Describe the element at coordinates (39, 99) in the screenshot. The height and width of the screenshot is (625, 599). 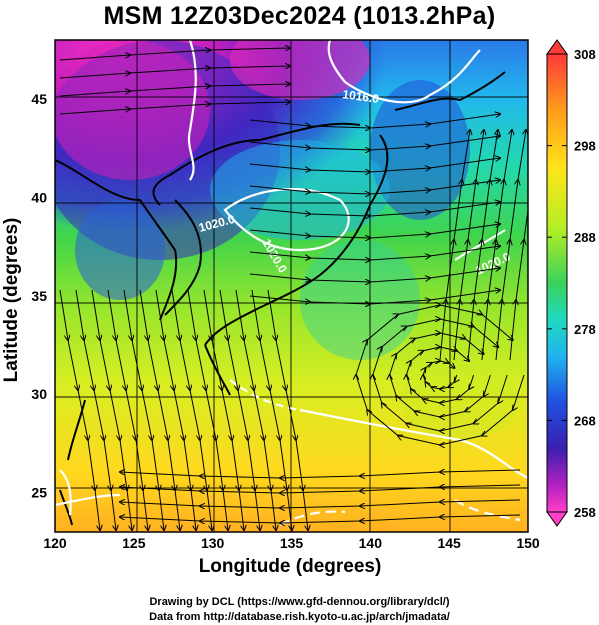
I see `y-tick-label: 45` at that location.